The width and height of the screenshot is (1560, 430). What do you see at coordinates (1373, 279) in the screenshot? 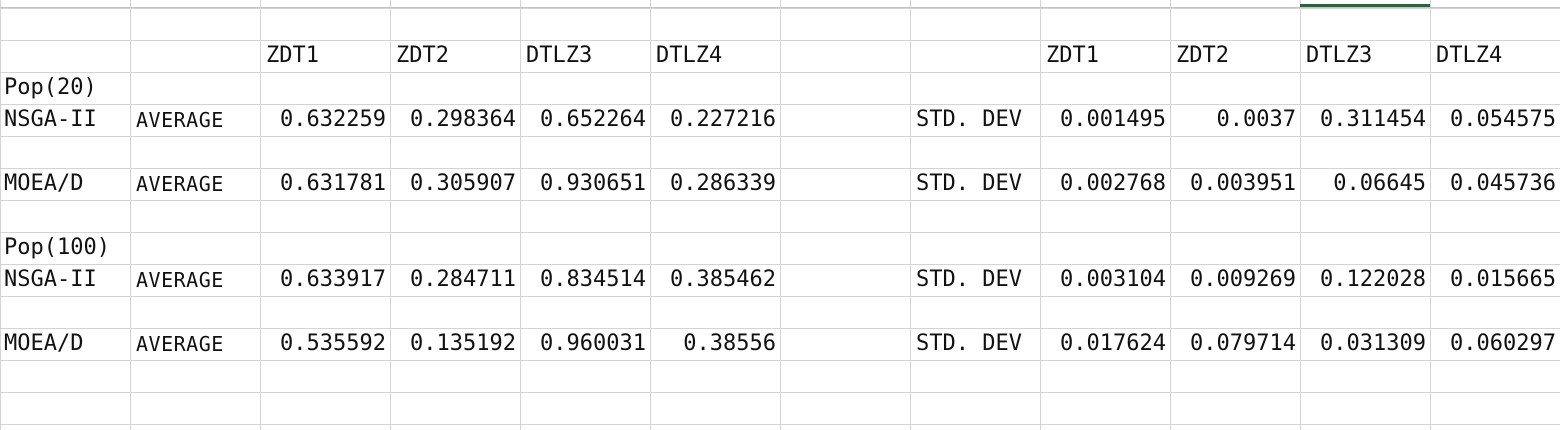
I see `std-value-cell: 0.122028` at bounding box center [1373, 279].